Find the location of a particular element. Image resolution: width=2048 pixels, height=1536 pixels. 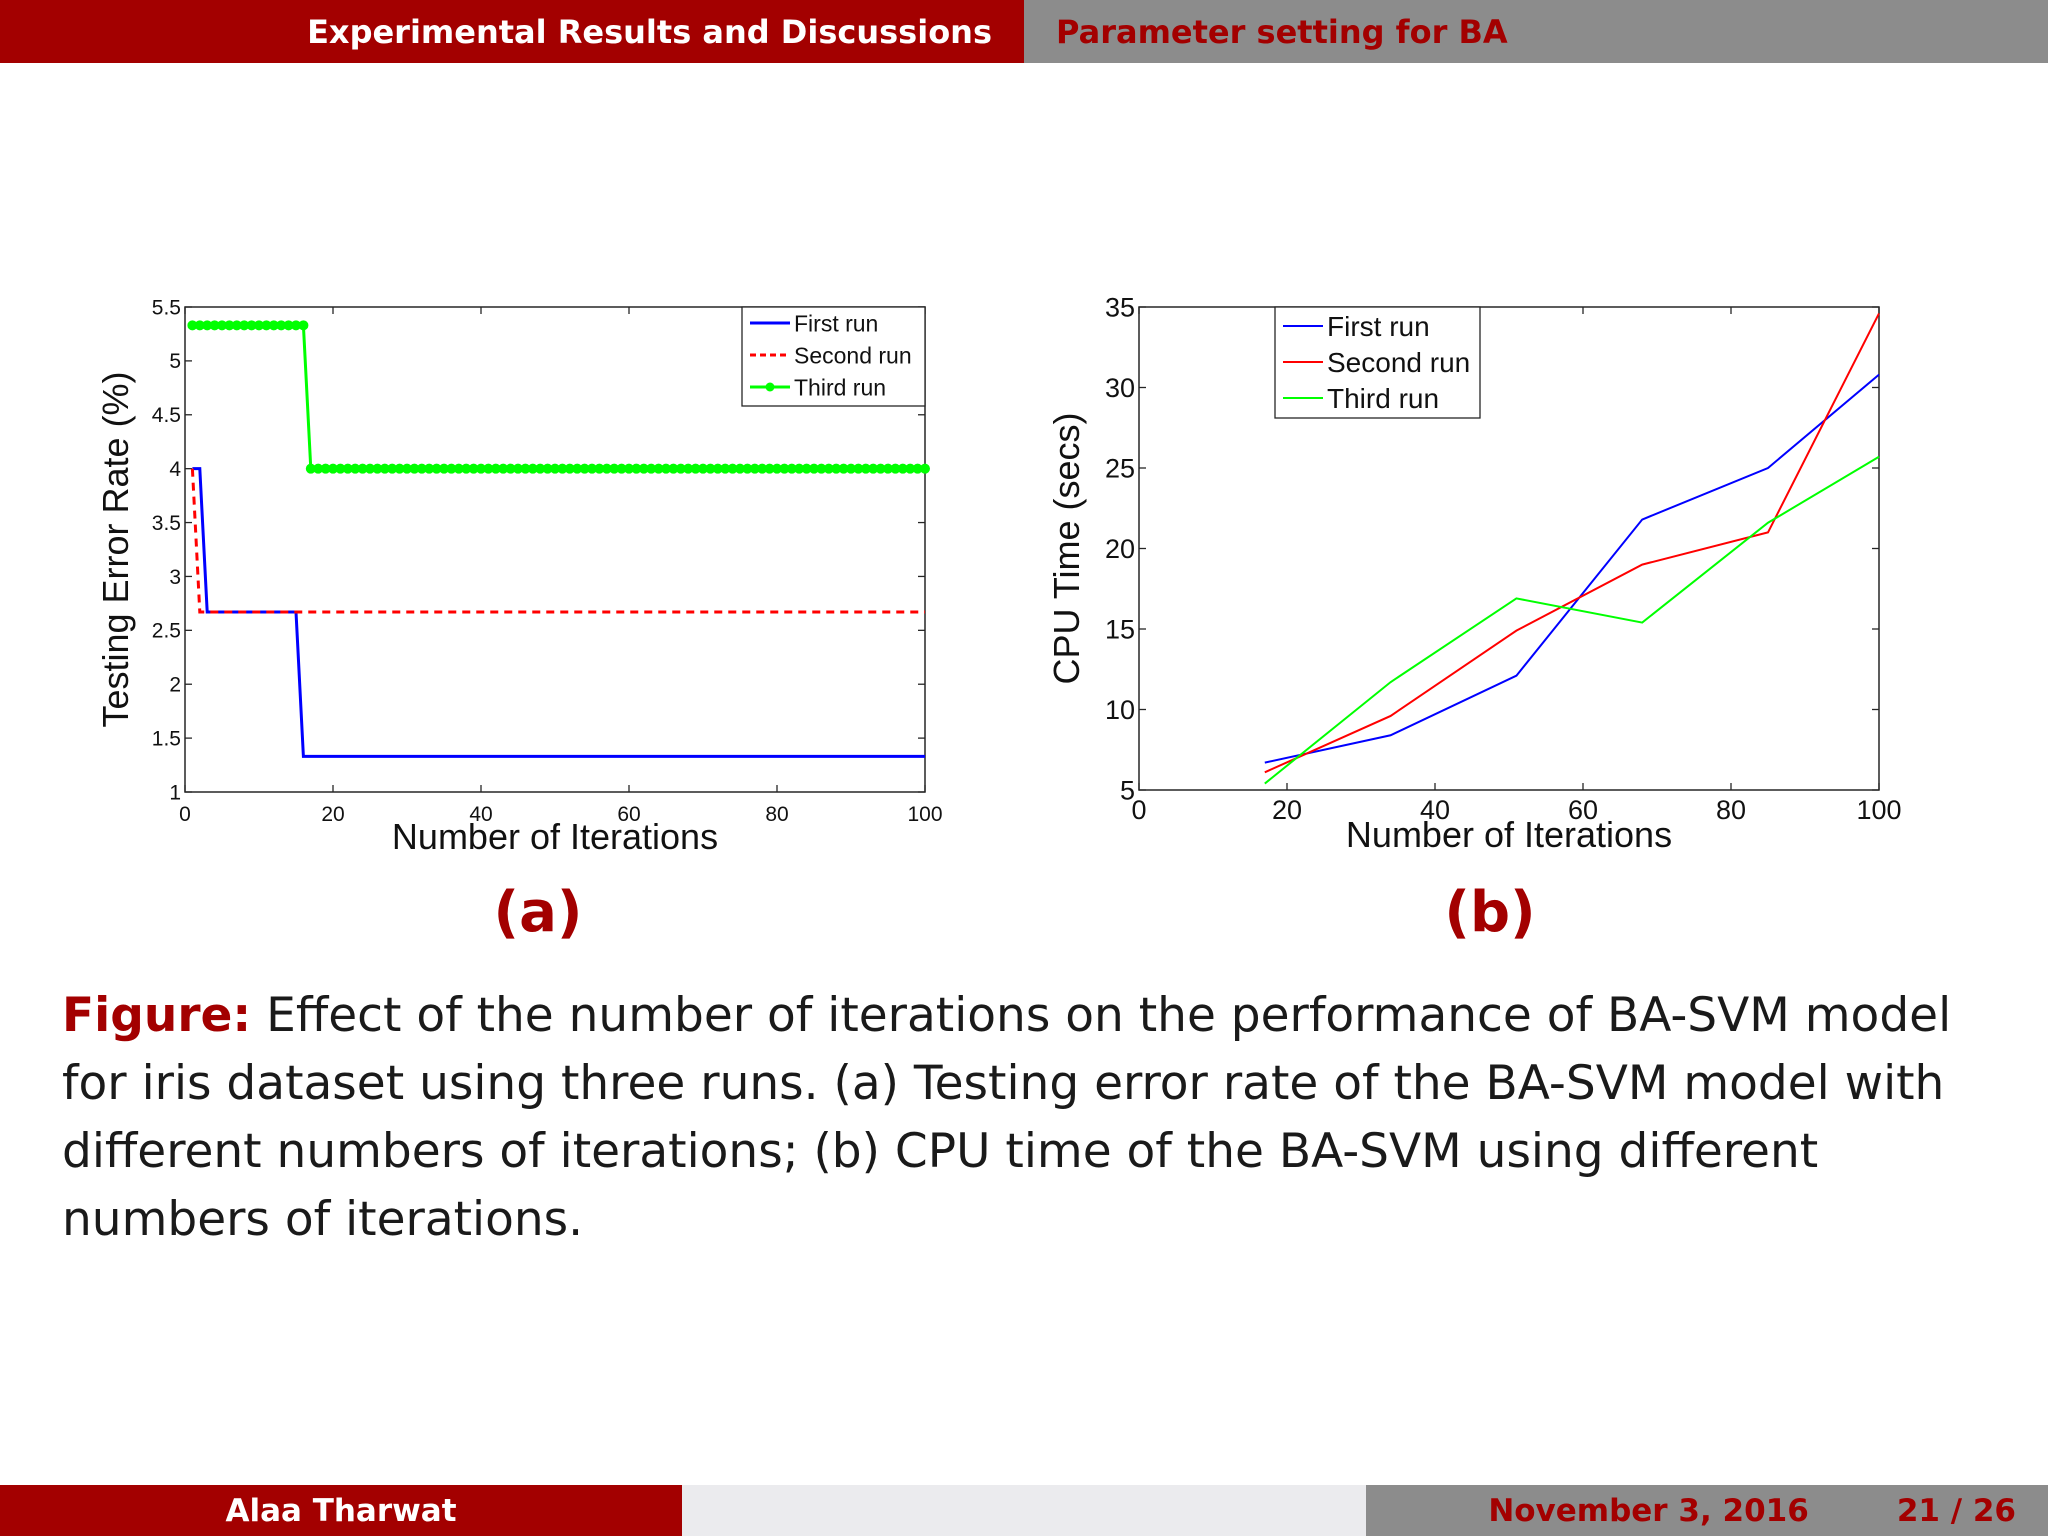

x-tick-label-a: 100 is located at coordinates (924, 814).